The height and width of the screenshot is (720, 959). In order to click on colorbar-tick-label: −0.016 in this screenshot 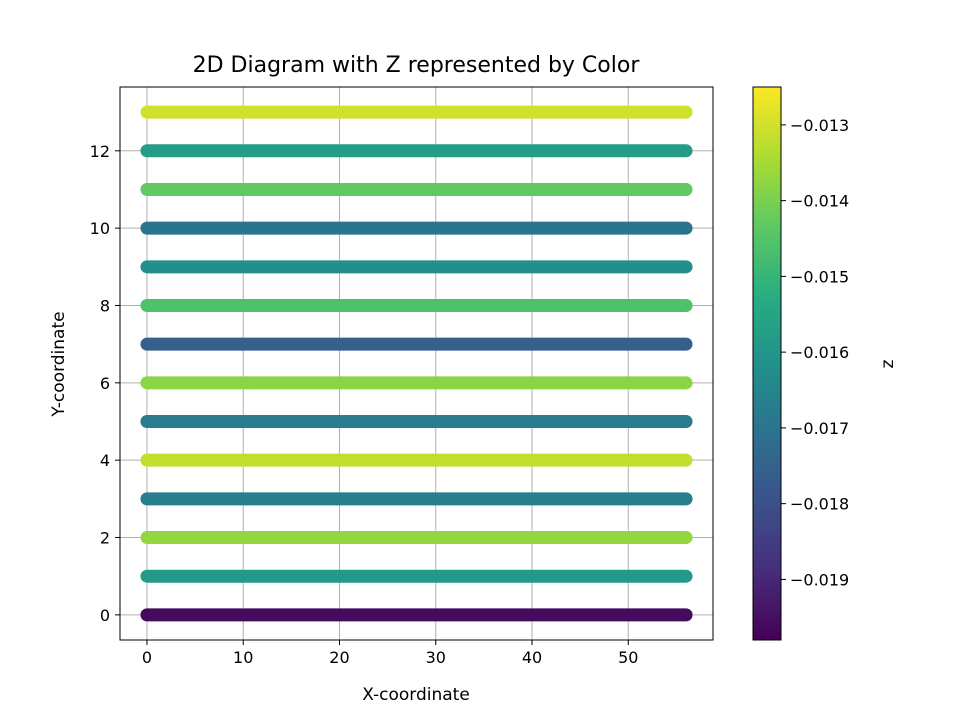, I will do `click(819, 352)`.